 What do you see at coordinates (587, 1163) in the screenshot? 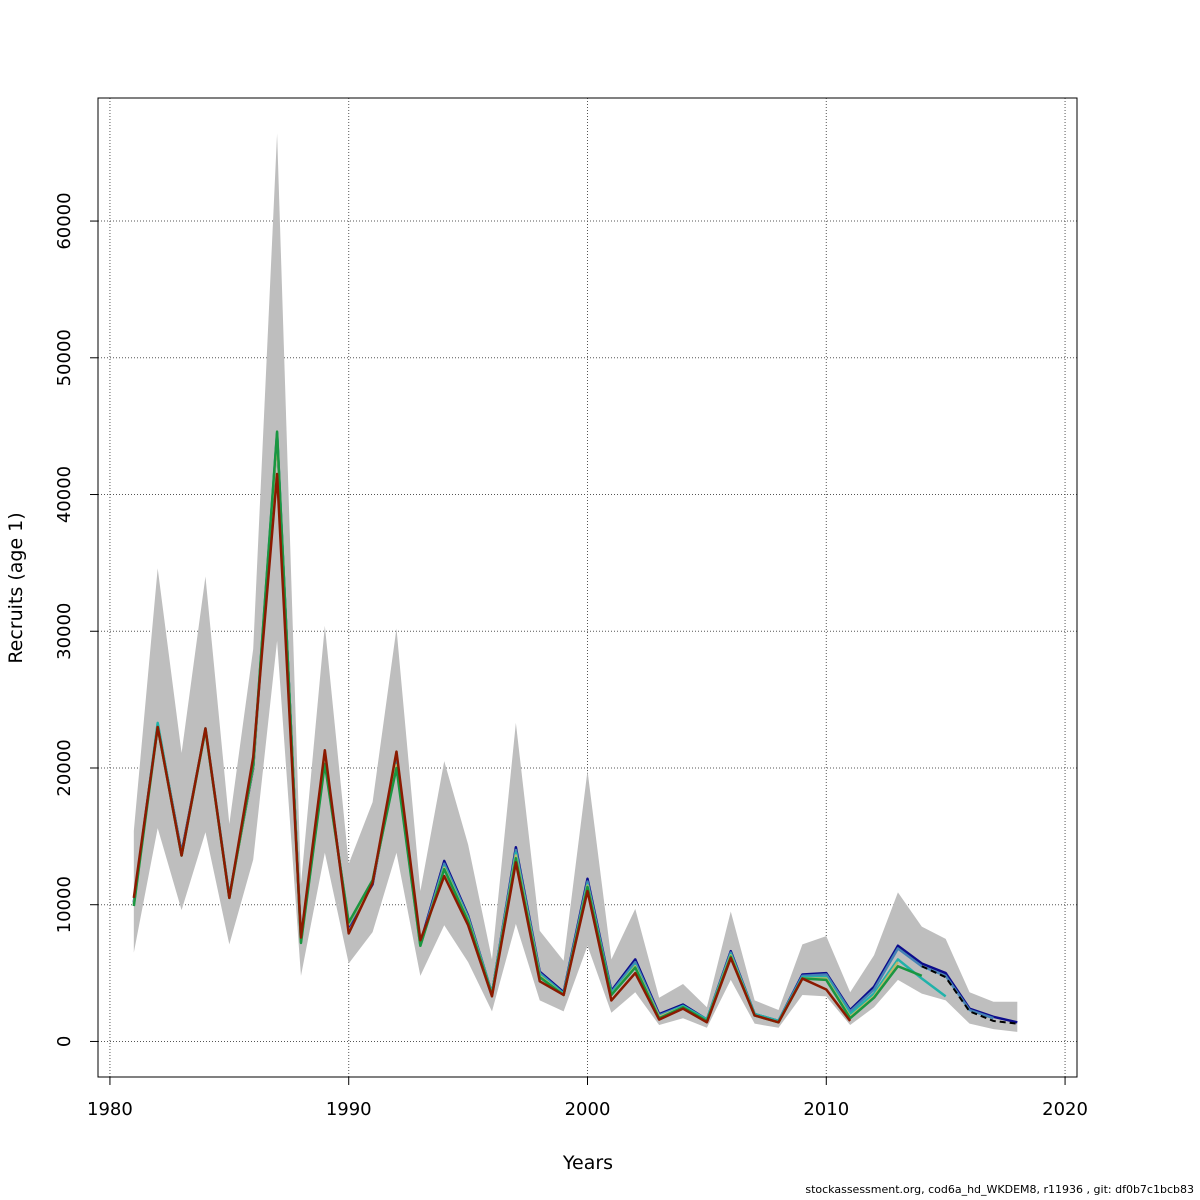
I see `x-axis-title: Years` at bounding box center [587, 1163].